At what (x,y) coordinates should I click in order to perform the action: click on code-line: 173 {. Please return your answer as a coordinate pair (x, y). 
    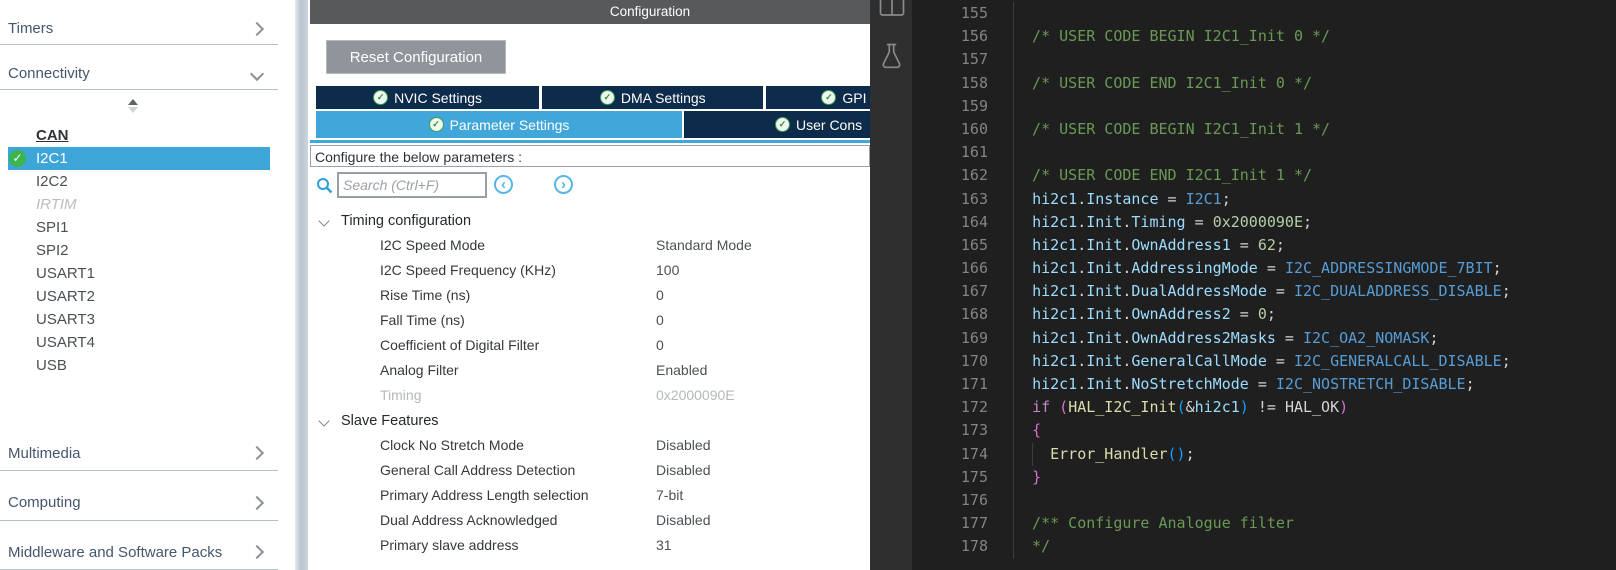
    Looking at the image, I should click on (1264, 431).